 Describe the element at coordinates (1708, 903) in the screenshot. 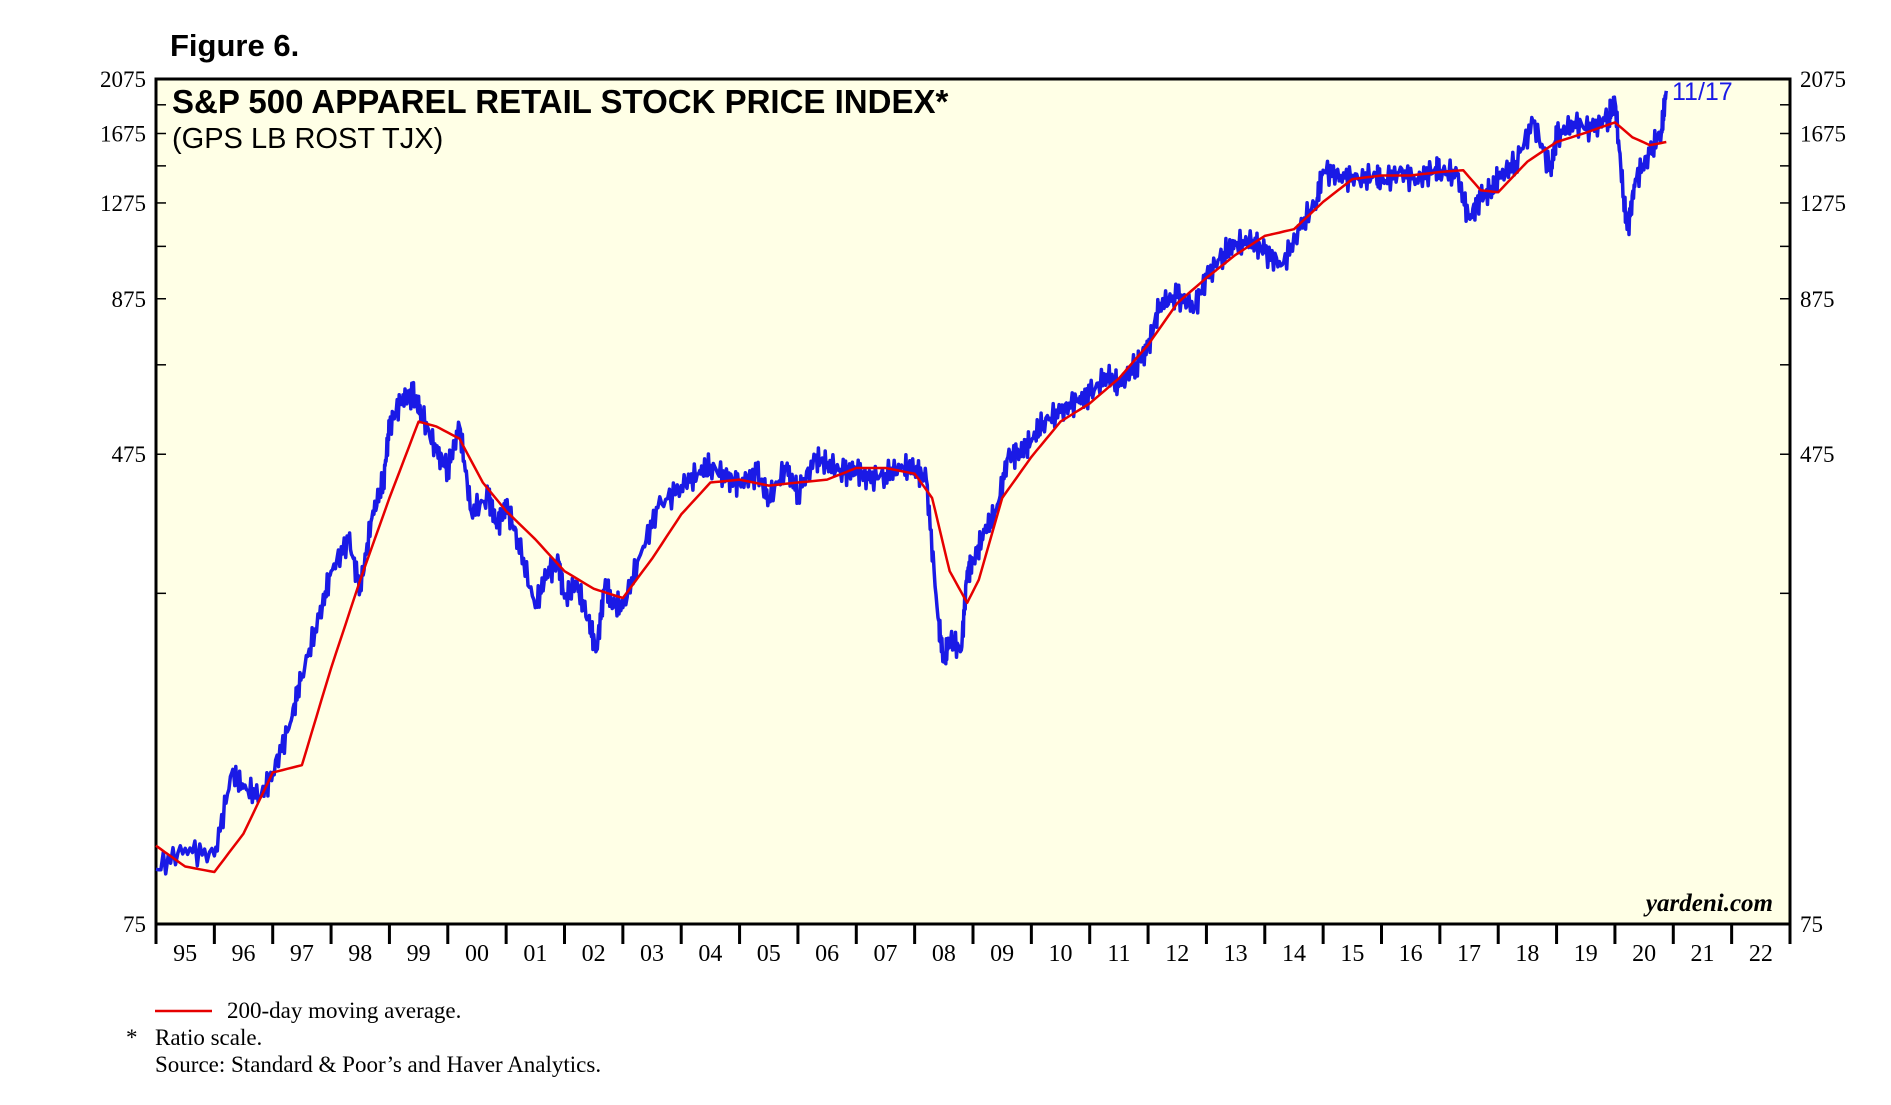

I see `brand-watermark: yardeni.com` at that location.